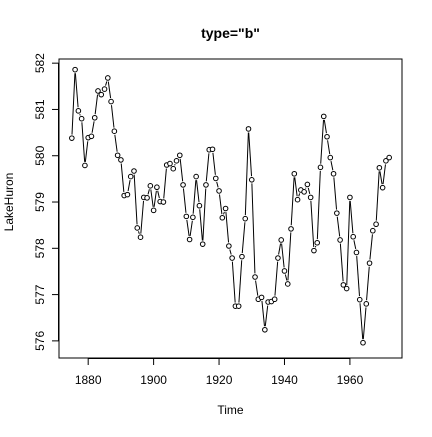 This screenshot has height=437, width=432. Describe the element at coordinates (230, 33) in the screenshot. I see `chart-title: type="b"` at that location.